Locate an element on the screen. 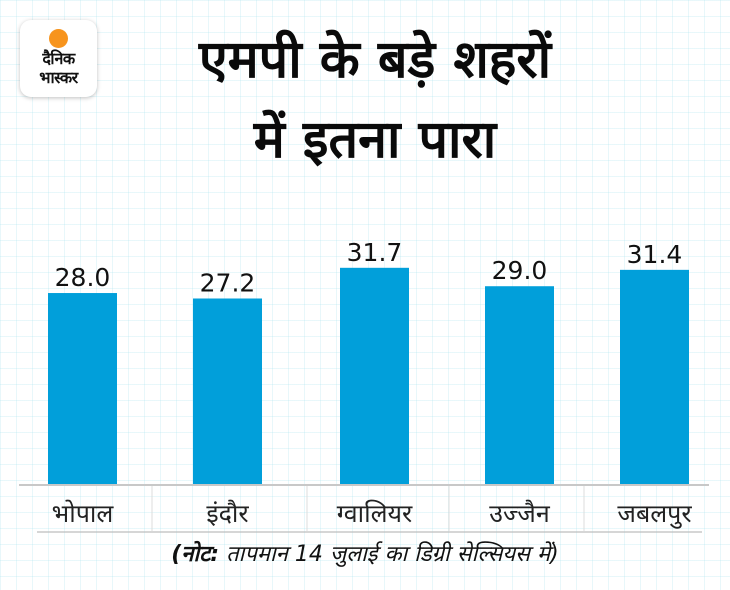 The width and height of the screenshot is (730, 590). category-label: इंदौर is located at coordinates (227, 513).